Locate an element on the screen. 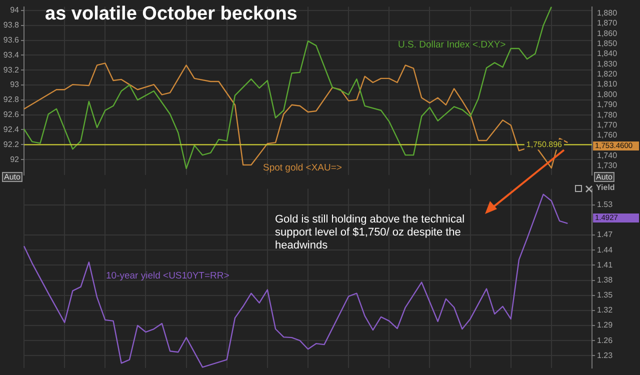 The image size is (640, 375). y2-tick-label: 1,880 is located at coordinates (607, 13).